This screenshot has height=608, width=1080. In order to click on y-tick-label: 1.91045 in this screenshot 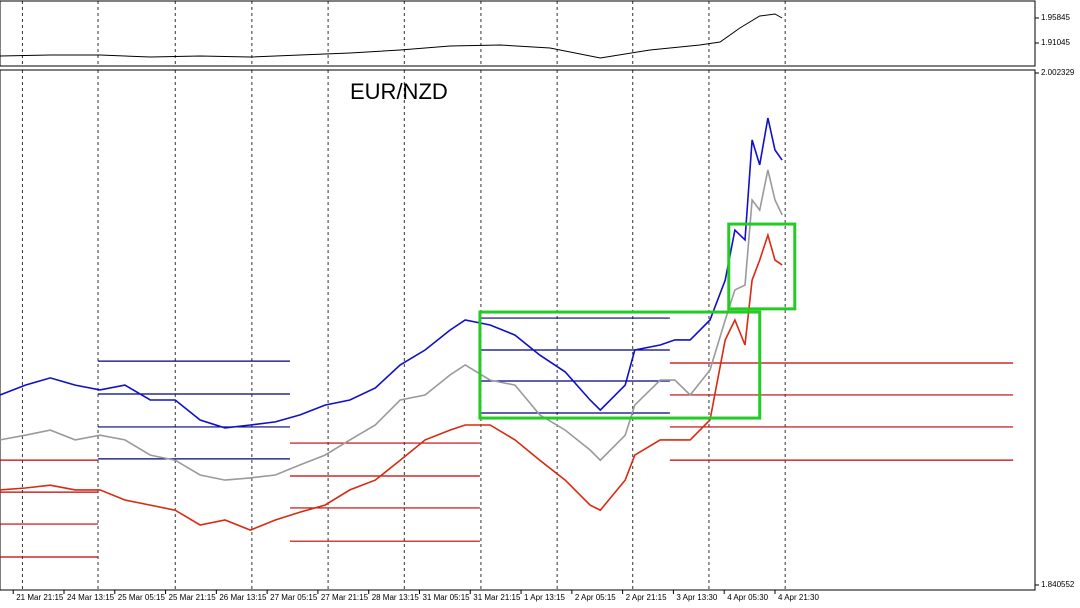, I will do `click(1055, 42)`.